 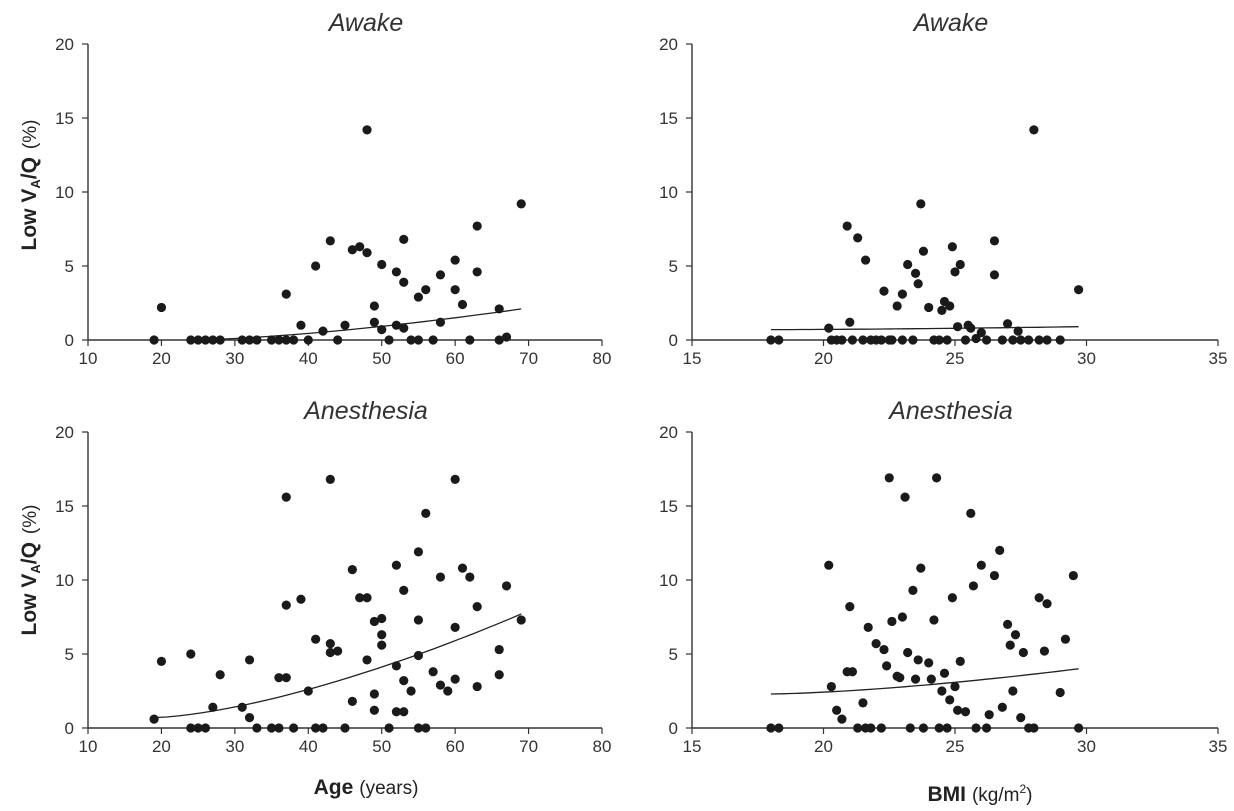 I want to click on y-tick-label: 20, so click(x=668, y=44).